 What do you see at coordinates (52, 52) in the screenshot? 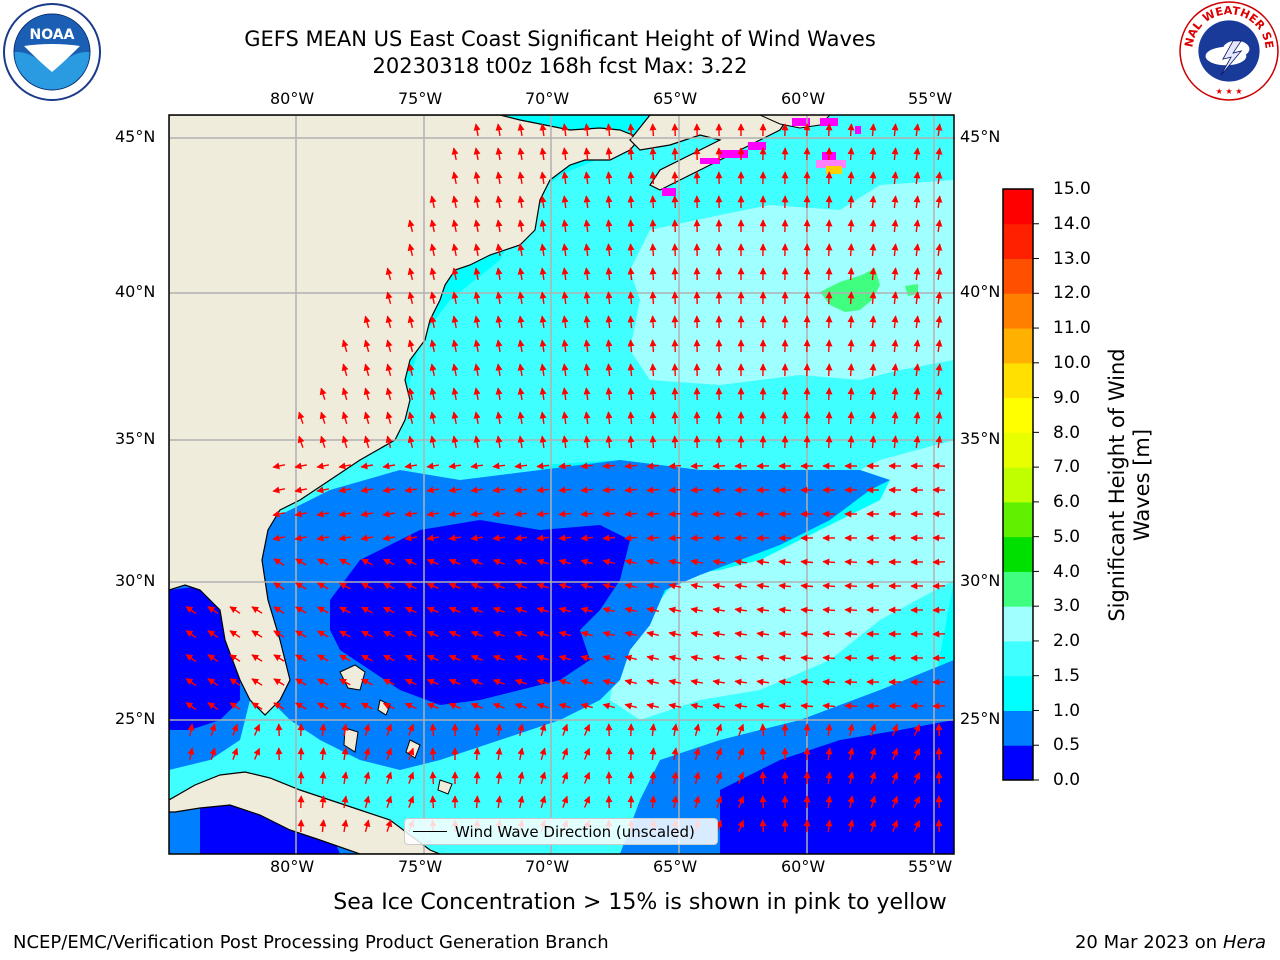
I see `noaa-logo: NOAA` at bounding box center [52, 52].